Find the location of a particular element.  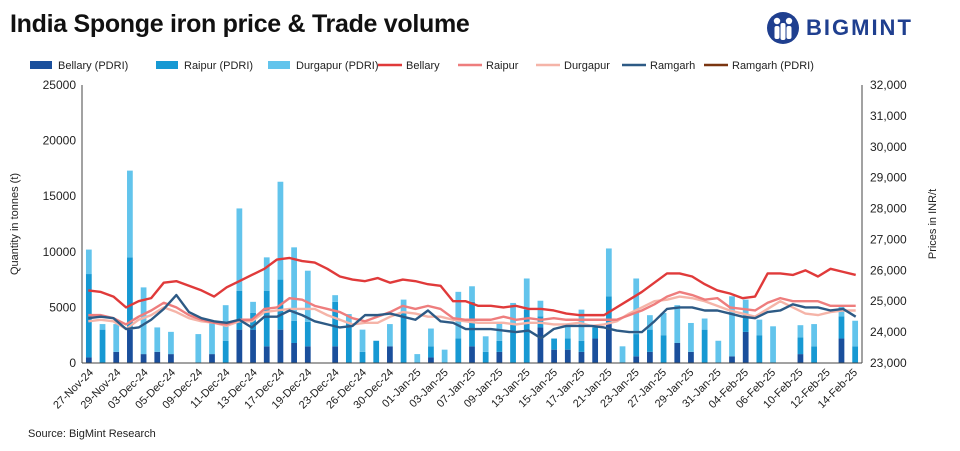

page-title: India Sponge iron price & Trade volume is located at coordinates (240, 24).